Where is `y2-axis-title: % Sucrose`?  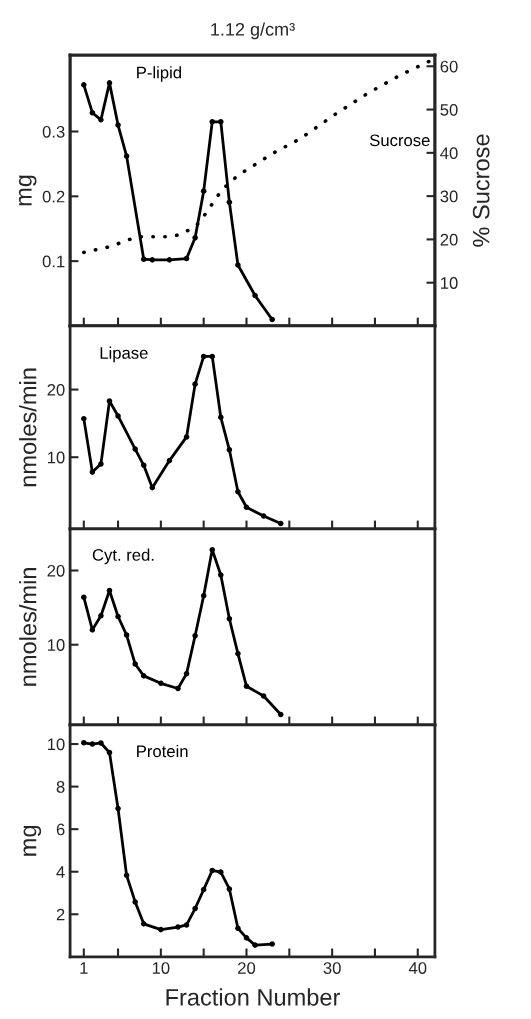 y2-axis-title: % Sucrose is located at coordinates (481, 190).